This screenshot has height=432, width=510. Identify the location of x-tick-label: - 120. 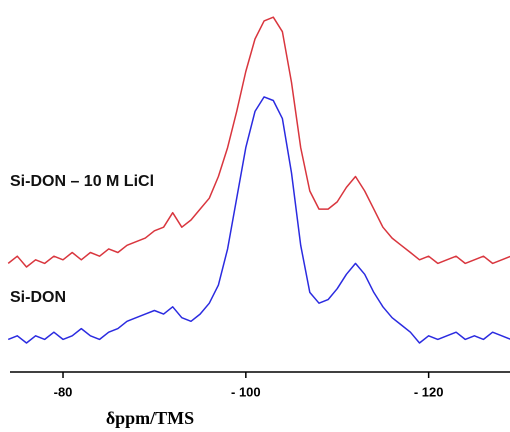
(429, 391).